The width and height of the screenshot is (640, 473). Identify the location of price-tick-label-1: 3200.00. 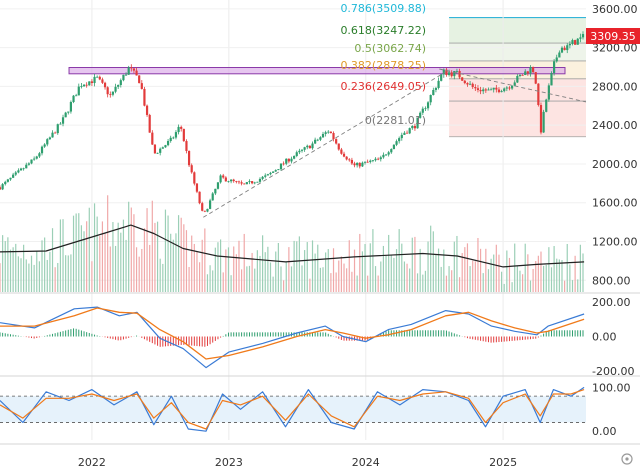
(615, 48).